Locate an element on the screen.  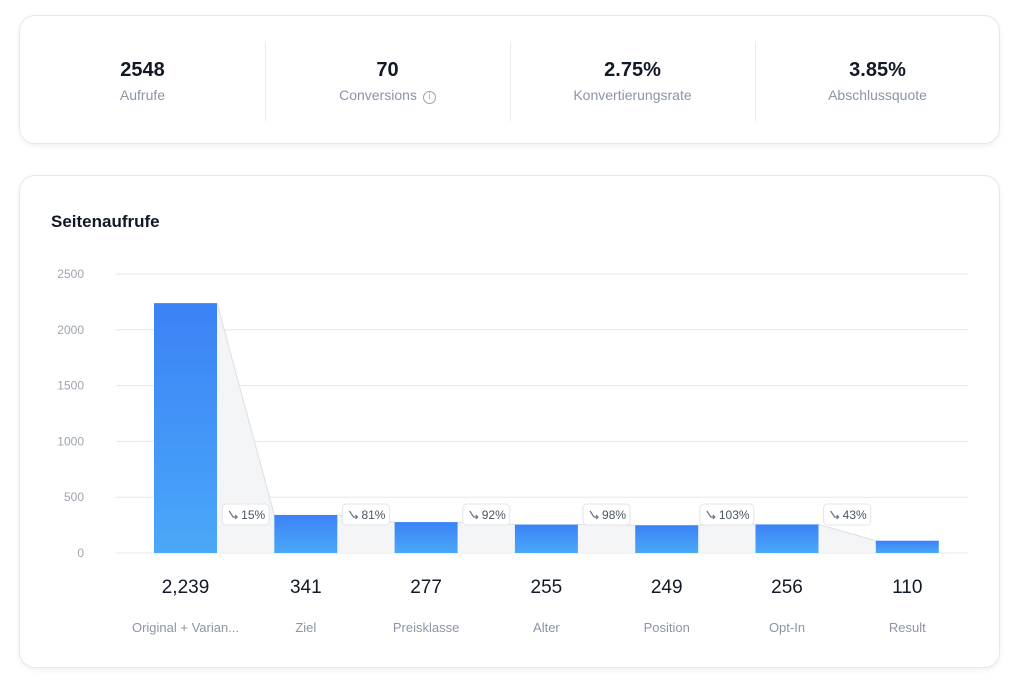
y-tick-label: 2000 is located at coordinates (70, 330).